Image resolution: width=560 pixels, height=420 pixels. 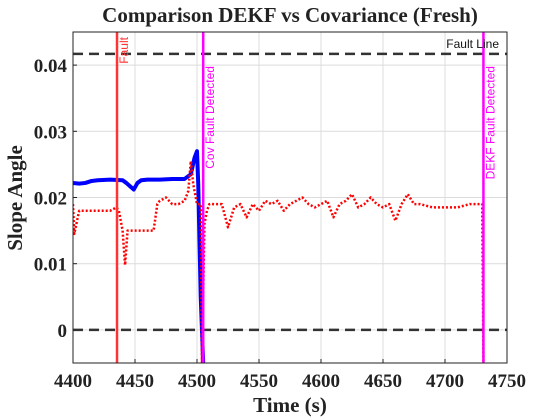 What do you see at coordinates (472, 44) in the screenshot?
I see `reference-label: Fault Line` at bounding box center [472, 44].